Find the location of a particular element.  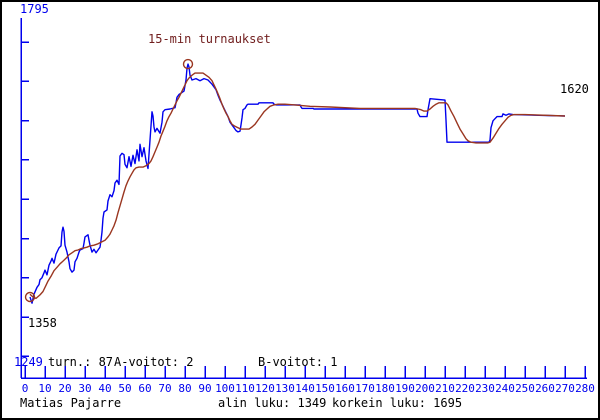

x-axis-tick-label: 0 is located at coordinates (25, 388).